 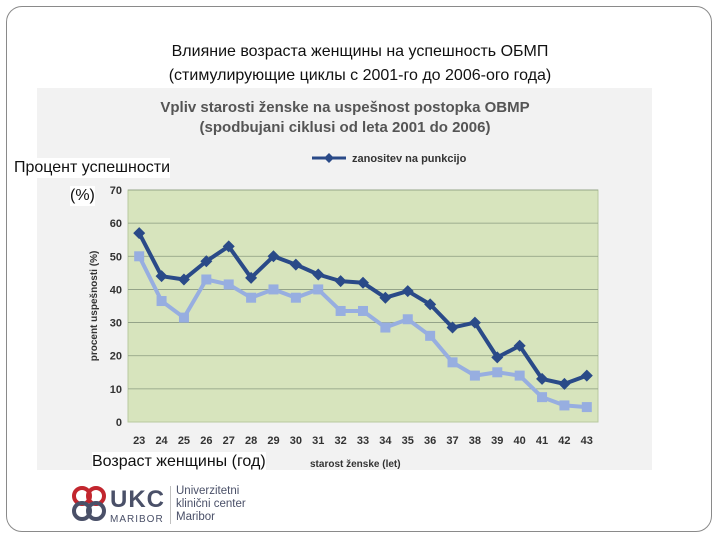 What do you see at coordinates (137, 499) in the screenshot?
I see `logo-ukc-text: UKC` at bounding box center [137, 499].